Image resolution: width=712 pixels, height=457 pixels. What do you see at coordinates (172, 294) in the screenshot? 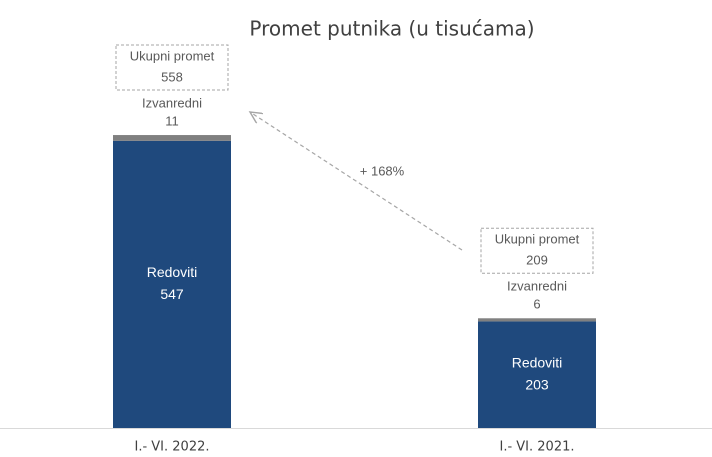
I see `data-label: 547` at bounding box center [172, 294].